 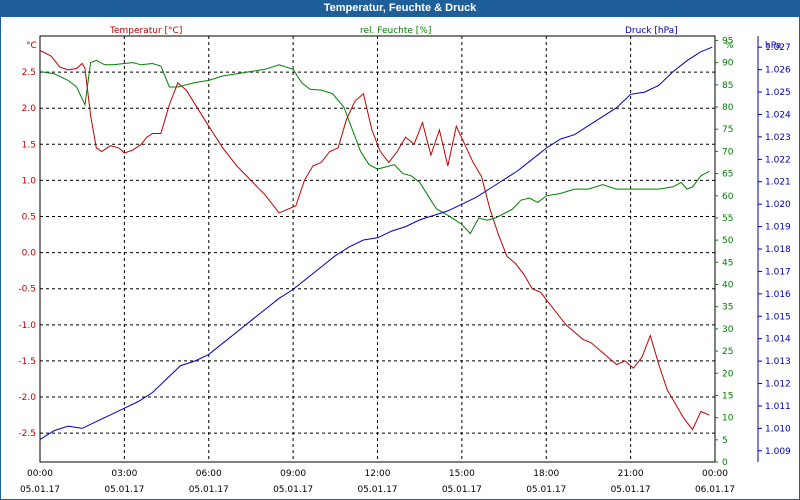 I want to click on temperature-tick: -0.5, so click(x=27, y=290).